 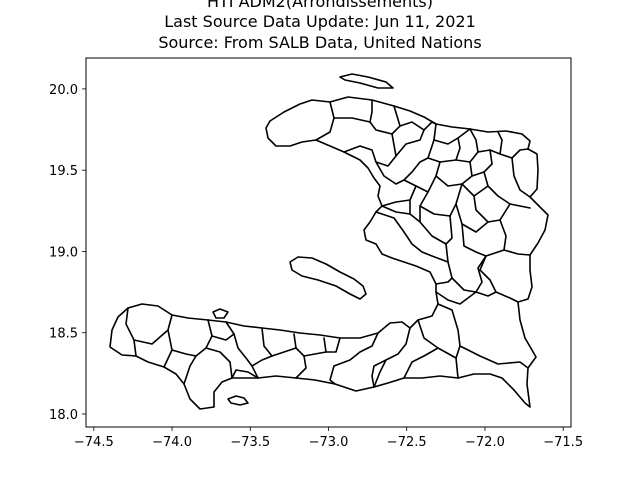 I want to click on x-tick-label: −73.0, so click(x=329, y=442).